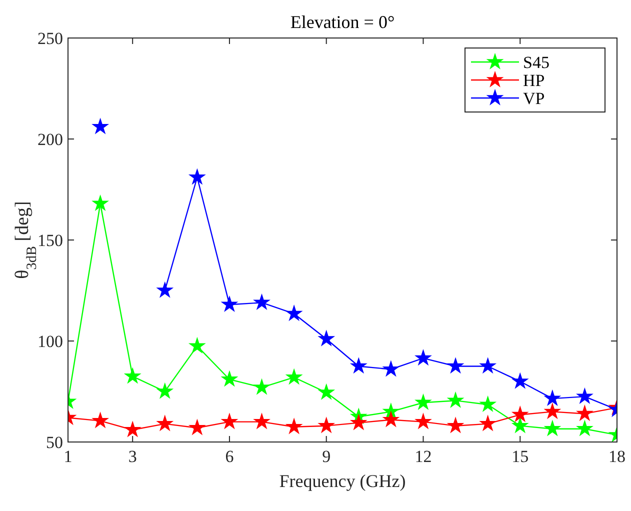  I want to click on x-tick-label: 15, so click(520, 456).